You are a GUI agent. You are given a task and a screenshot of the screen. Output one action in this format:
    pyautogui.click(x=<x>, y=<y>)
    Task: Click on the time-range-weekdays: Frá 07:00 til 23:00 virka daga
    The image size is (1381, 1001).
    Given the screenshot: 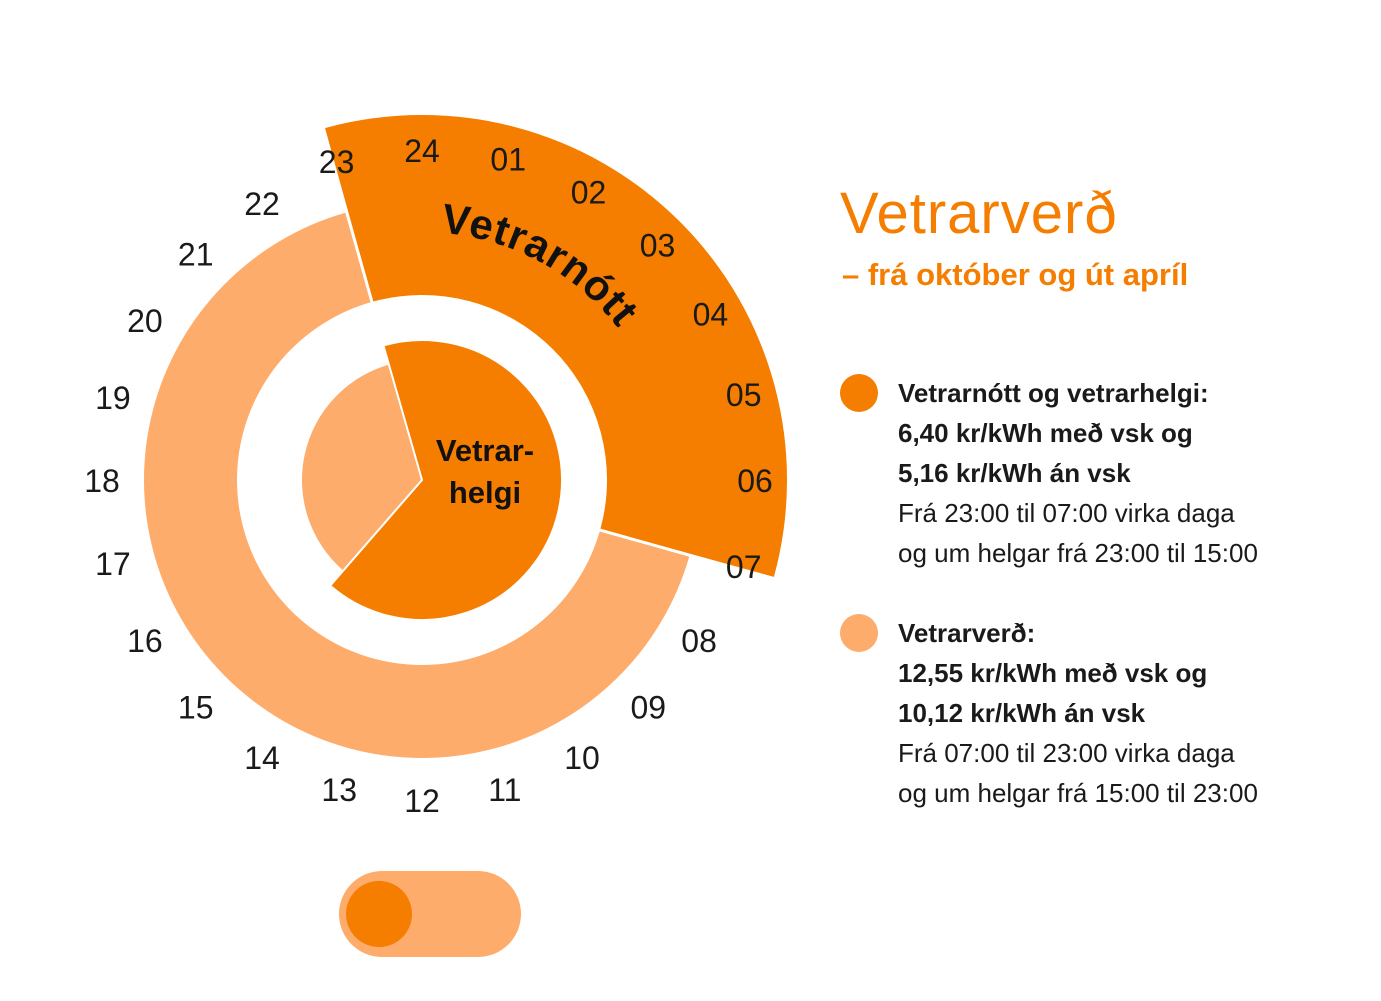 What is the action you would take?
    pyautogui.click(x=1066, y=753)
    